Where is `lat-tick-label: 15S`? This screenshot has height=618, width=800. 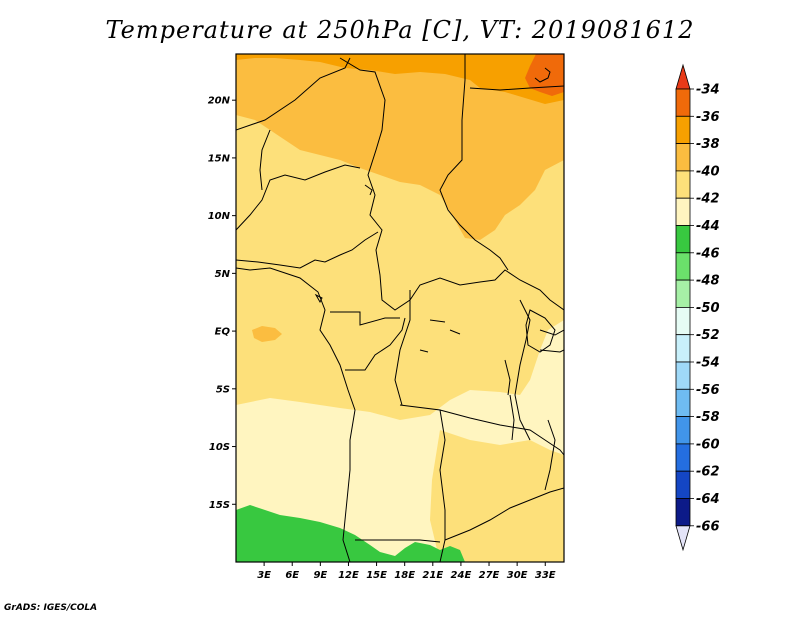
lat-tick-label: 15S is located at coordinates (219, 505).